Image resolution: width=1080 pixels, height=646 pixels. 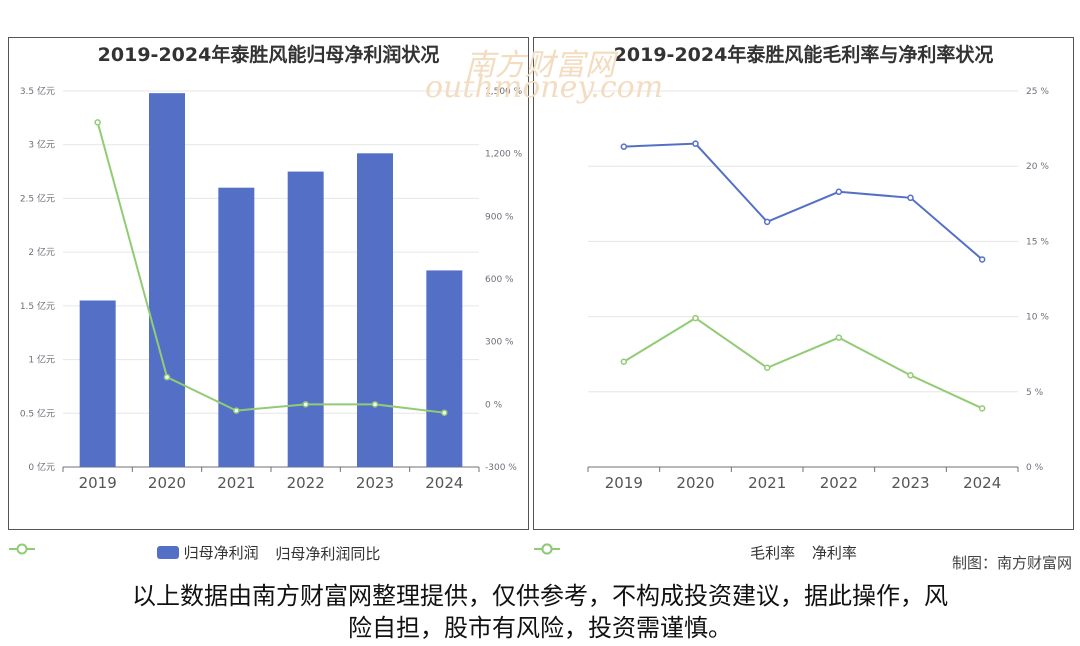 I want to click on chart-credit: 制图：南方财富网, so click(x=1011, y=563).